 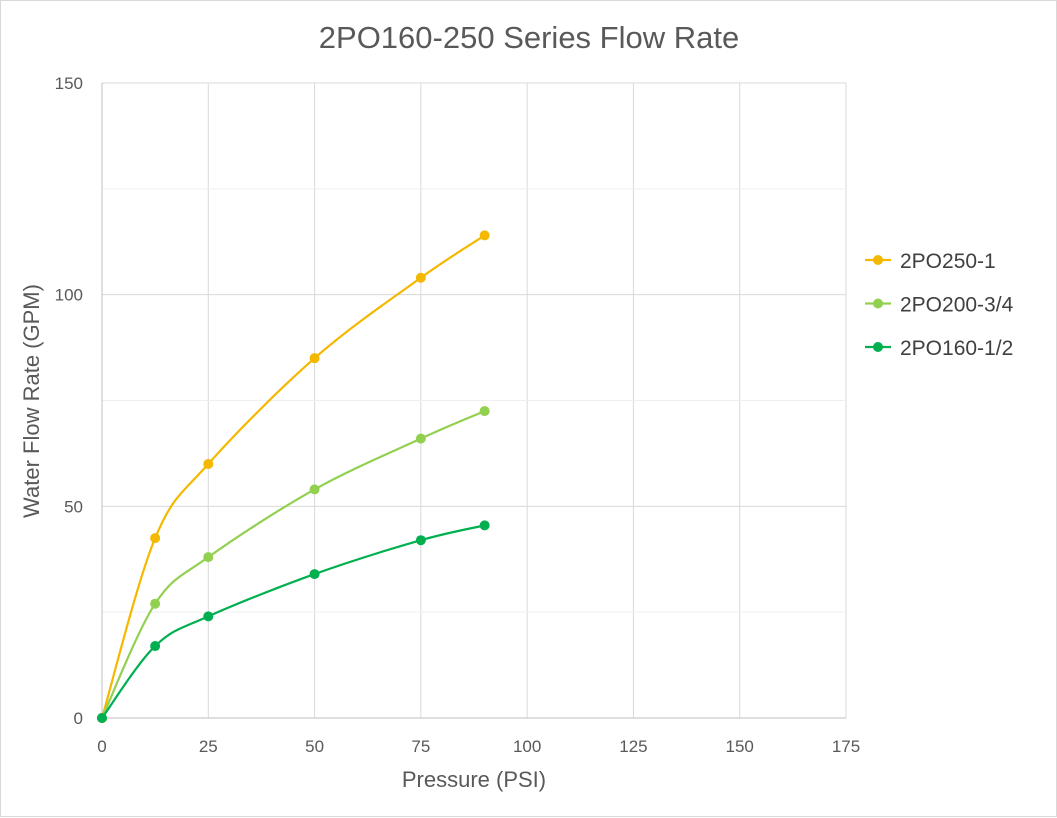 I want to click on x-tick-label: 0, so click(x=101, y=746).